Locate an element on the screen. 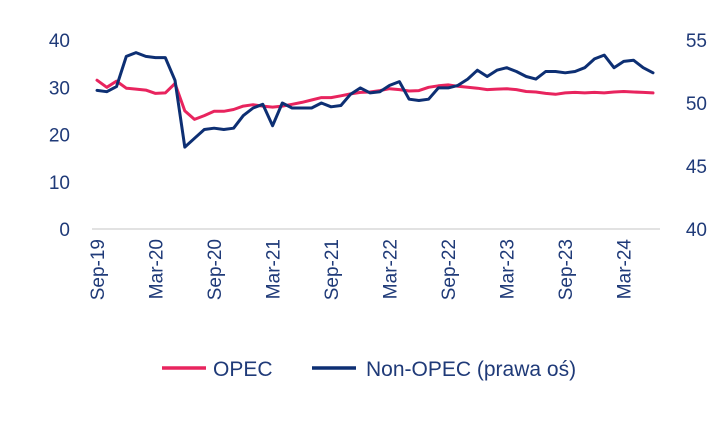  x-tick-label: Mar-22 is located at coordinates (391, 269).